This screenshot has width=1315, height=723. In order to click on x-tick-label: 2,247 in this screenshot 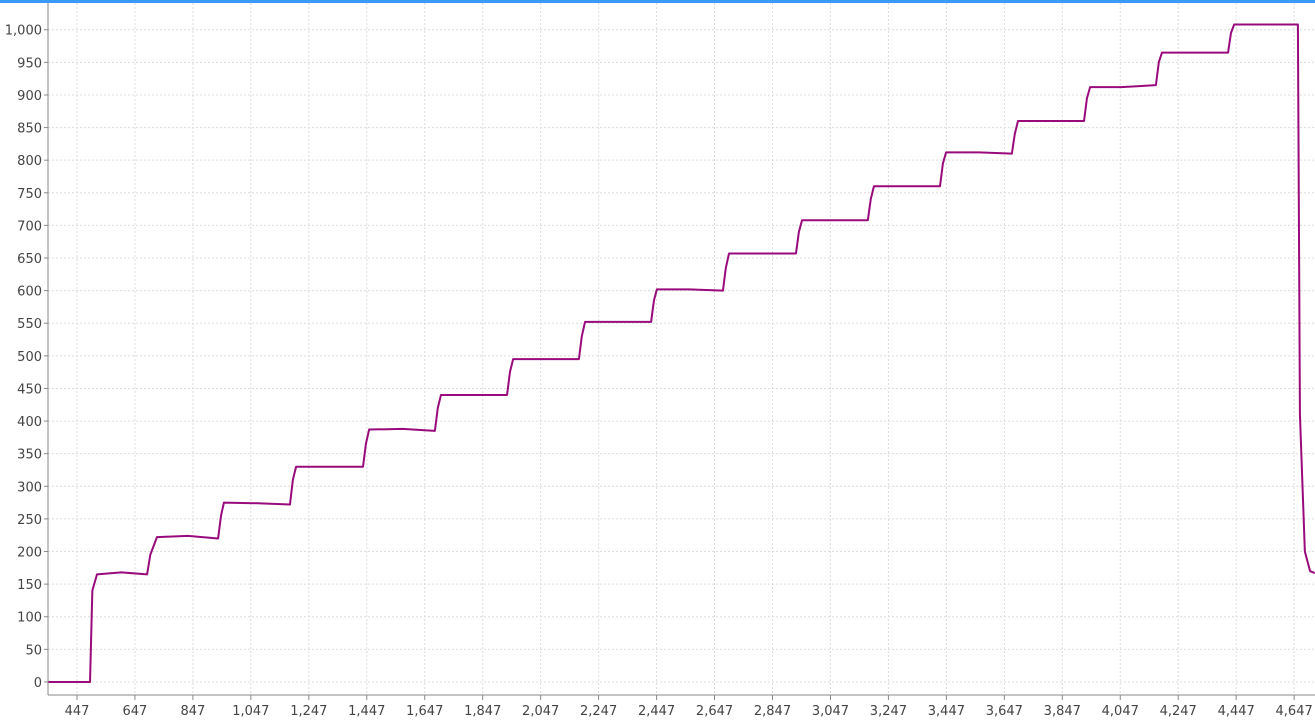, I will do `click(598, 711)`.